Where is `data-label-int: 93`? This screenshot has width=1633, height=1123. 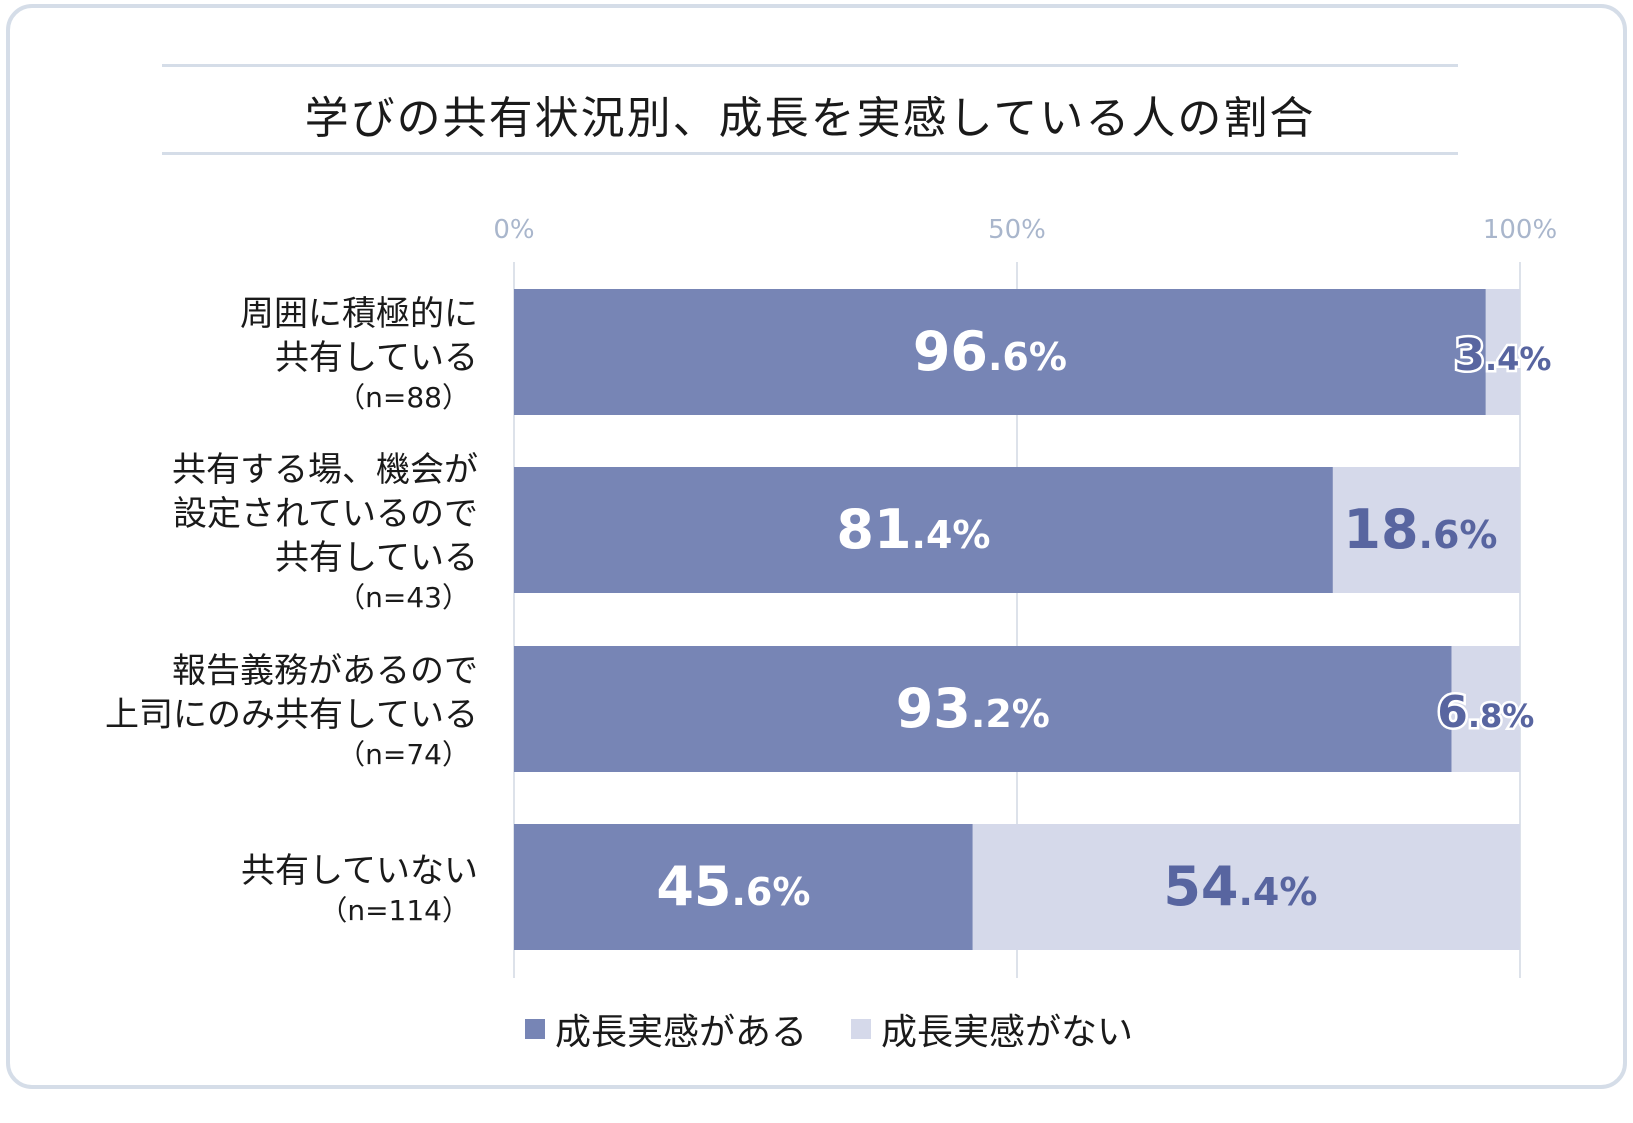 data-label-int: 93 is located at coordinates (933, 708).